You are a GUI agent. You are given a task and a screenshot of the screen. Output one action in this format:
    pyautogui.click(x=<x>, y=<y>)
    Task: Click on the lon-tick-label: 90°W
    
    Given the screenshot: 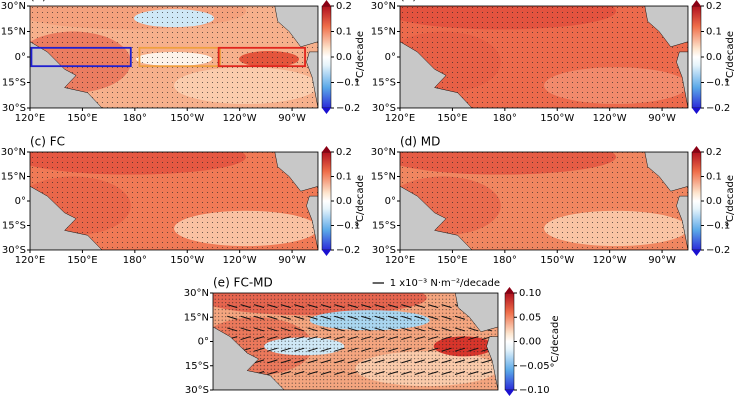 What is the action you would take?
    pyautogui.click(x=292, y=118)
    